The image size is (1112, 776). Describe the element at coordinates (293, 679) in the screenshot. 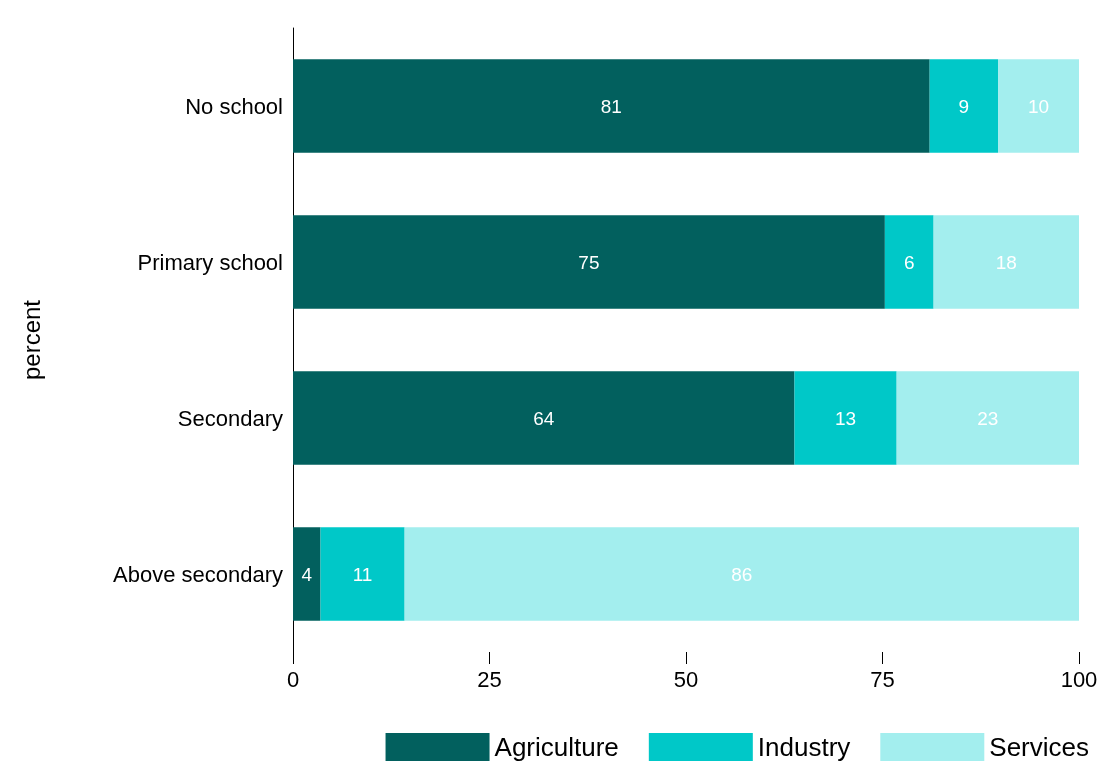

I see `x-tick-label: 0` at that location.